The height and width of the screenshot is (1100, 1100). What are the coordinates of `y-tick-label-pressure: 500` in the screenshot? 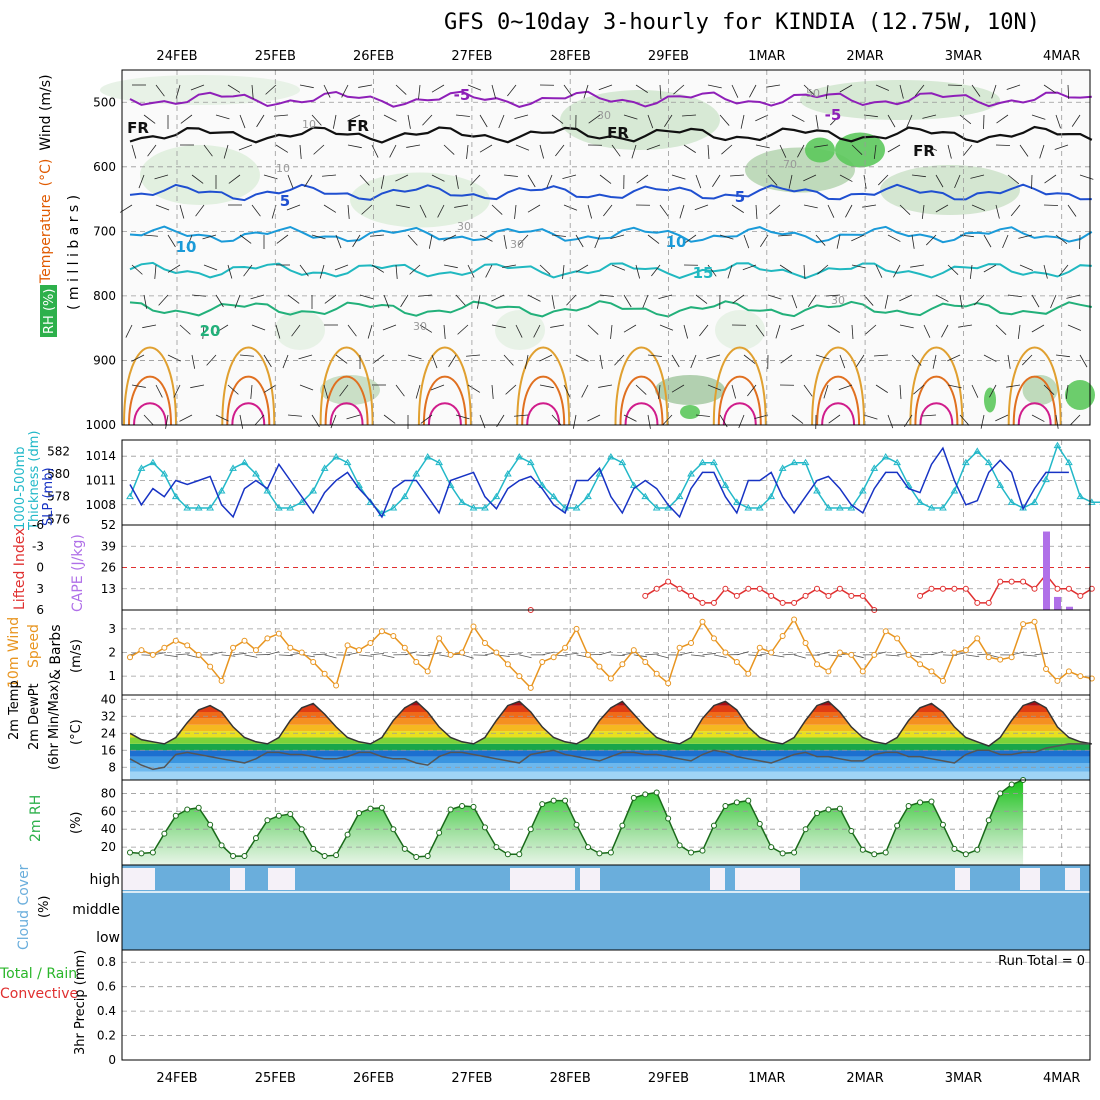 It's located at (104, 102).